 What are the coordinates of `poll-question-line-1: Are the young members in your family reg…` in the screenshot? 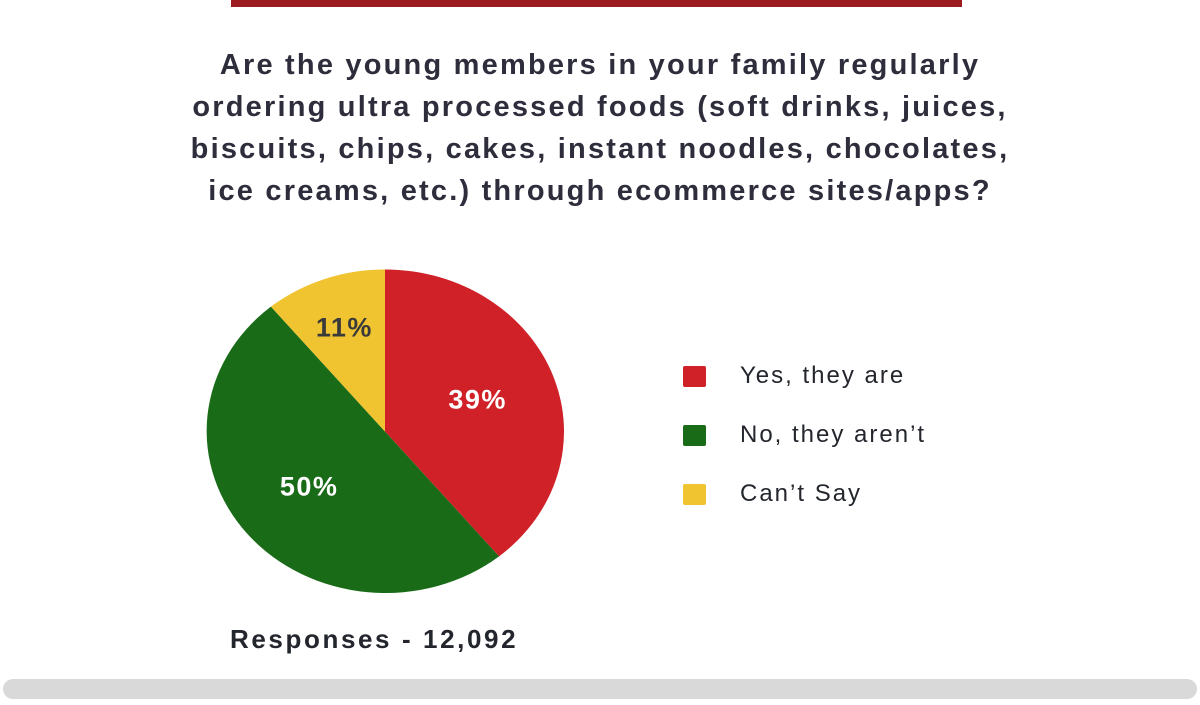 It's located at (600, 65).